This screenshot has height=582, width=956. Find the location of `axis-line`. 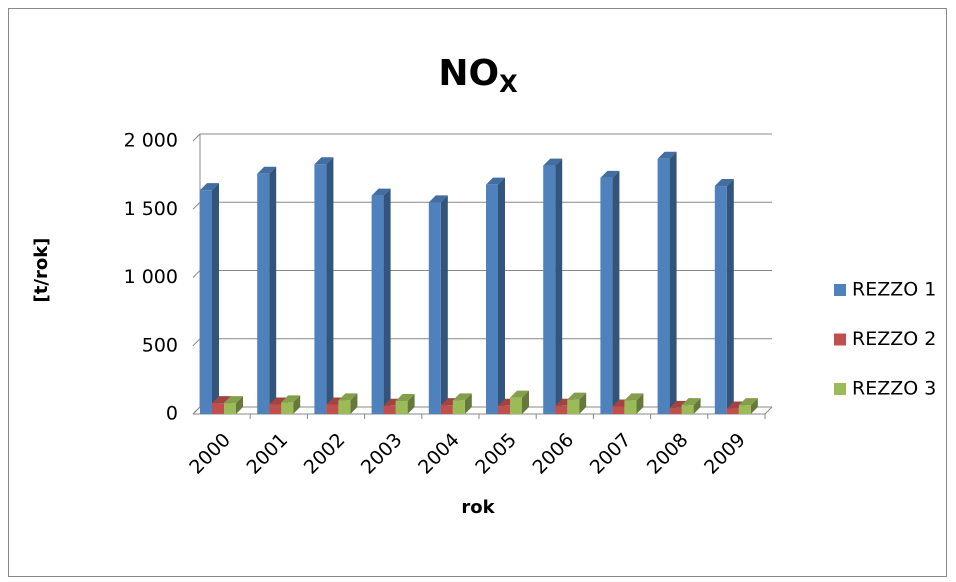

axis-line is located at coordinates (768, 410).